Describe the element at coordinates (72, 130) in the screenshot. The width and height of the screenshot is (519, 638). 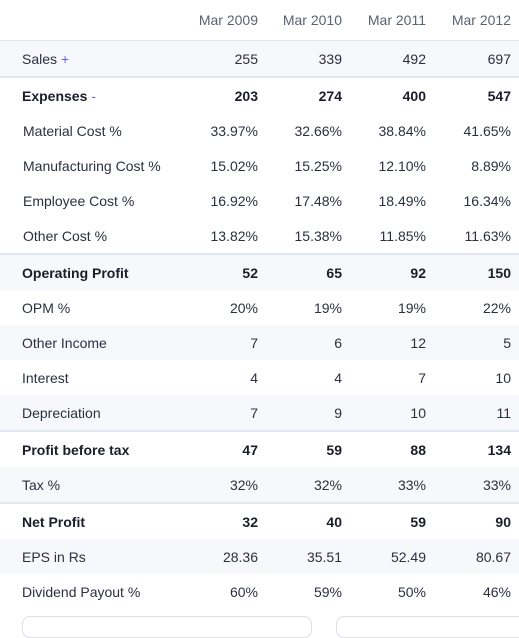
I see `row-label: Material Cost %` at that location.